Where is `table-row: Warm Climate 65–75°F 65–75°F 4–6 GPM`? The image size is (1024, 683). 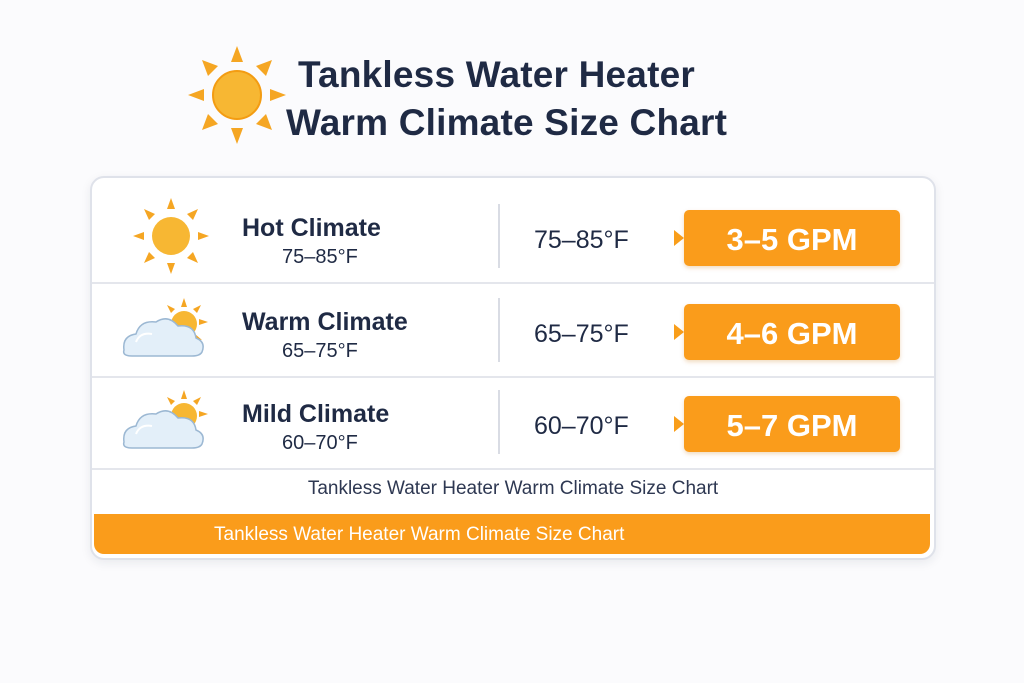
table-row: Warm Climate 65–75°F 65–75°F 4–6 GPM is located at coordinates (513, 331).